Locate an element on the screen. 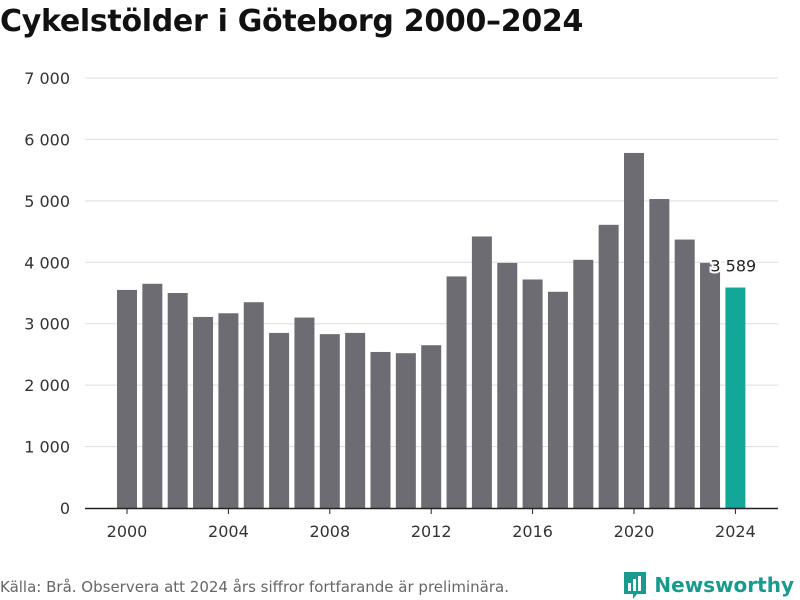  y-tick-label: 1 000 is located at coordinates (47, 447).